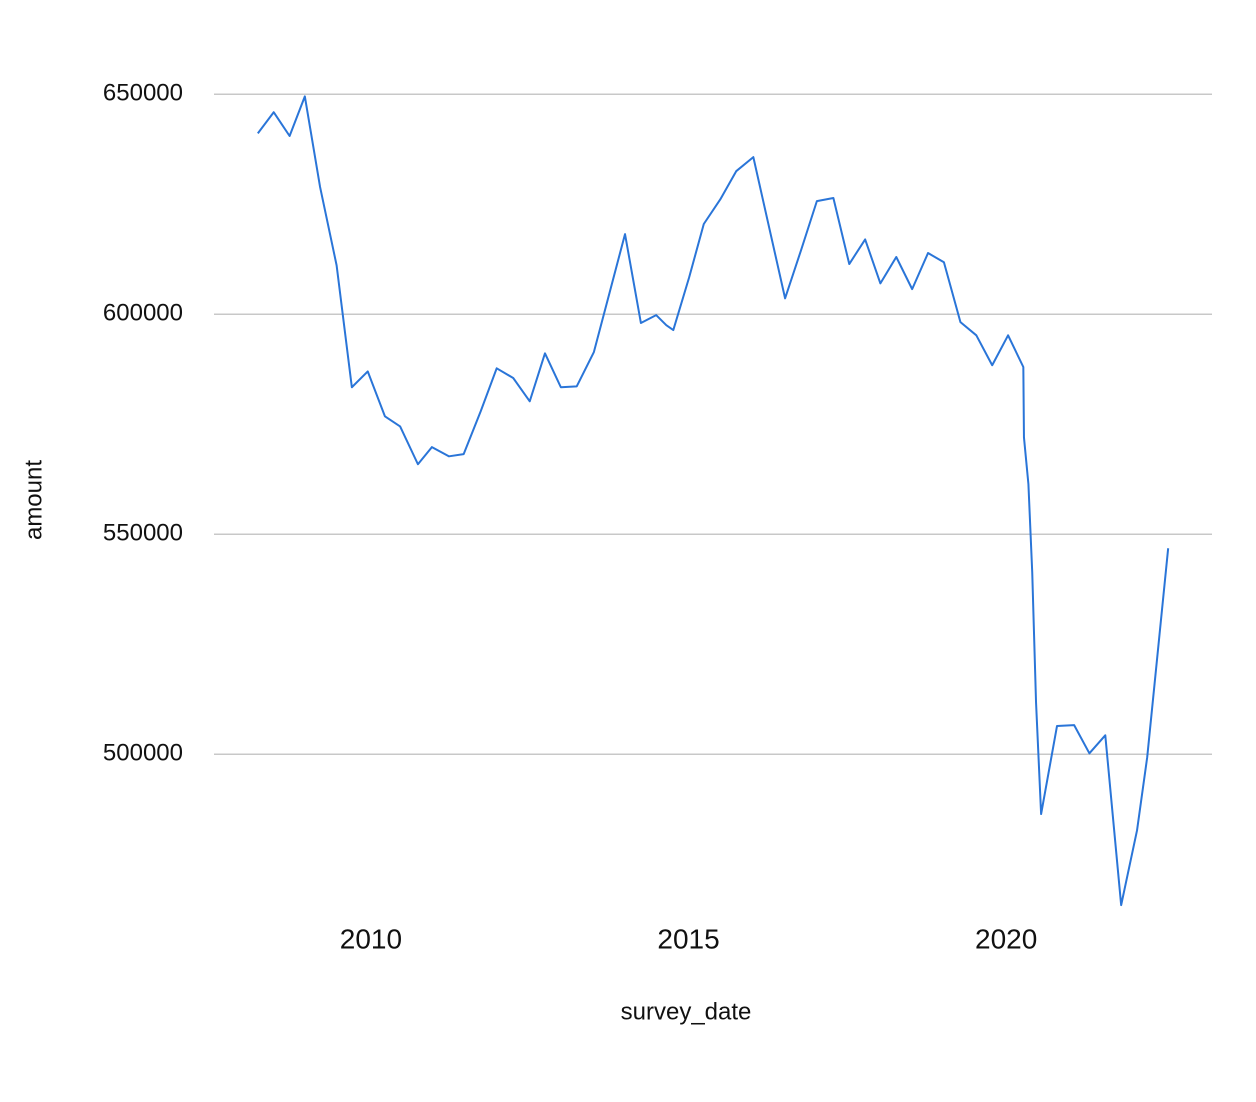 This screenshot has width=1256, height=1102. I want to click on x-tick-label: 2020, so click(1006, 938).